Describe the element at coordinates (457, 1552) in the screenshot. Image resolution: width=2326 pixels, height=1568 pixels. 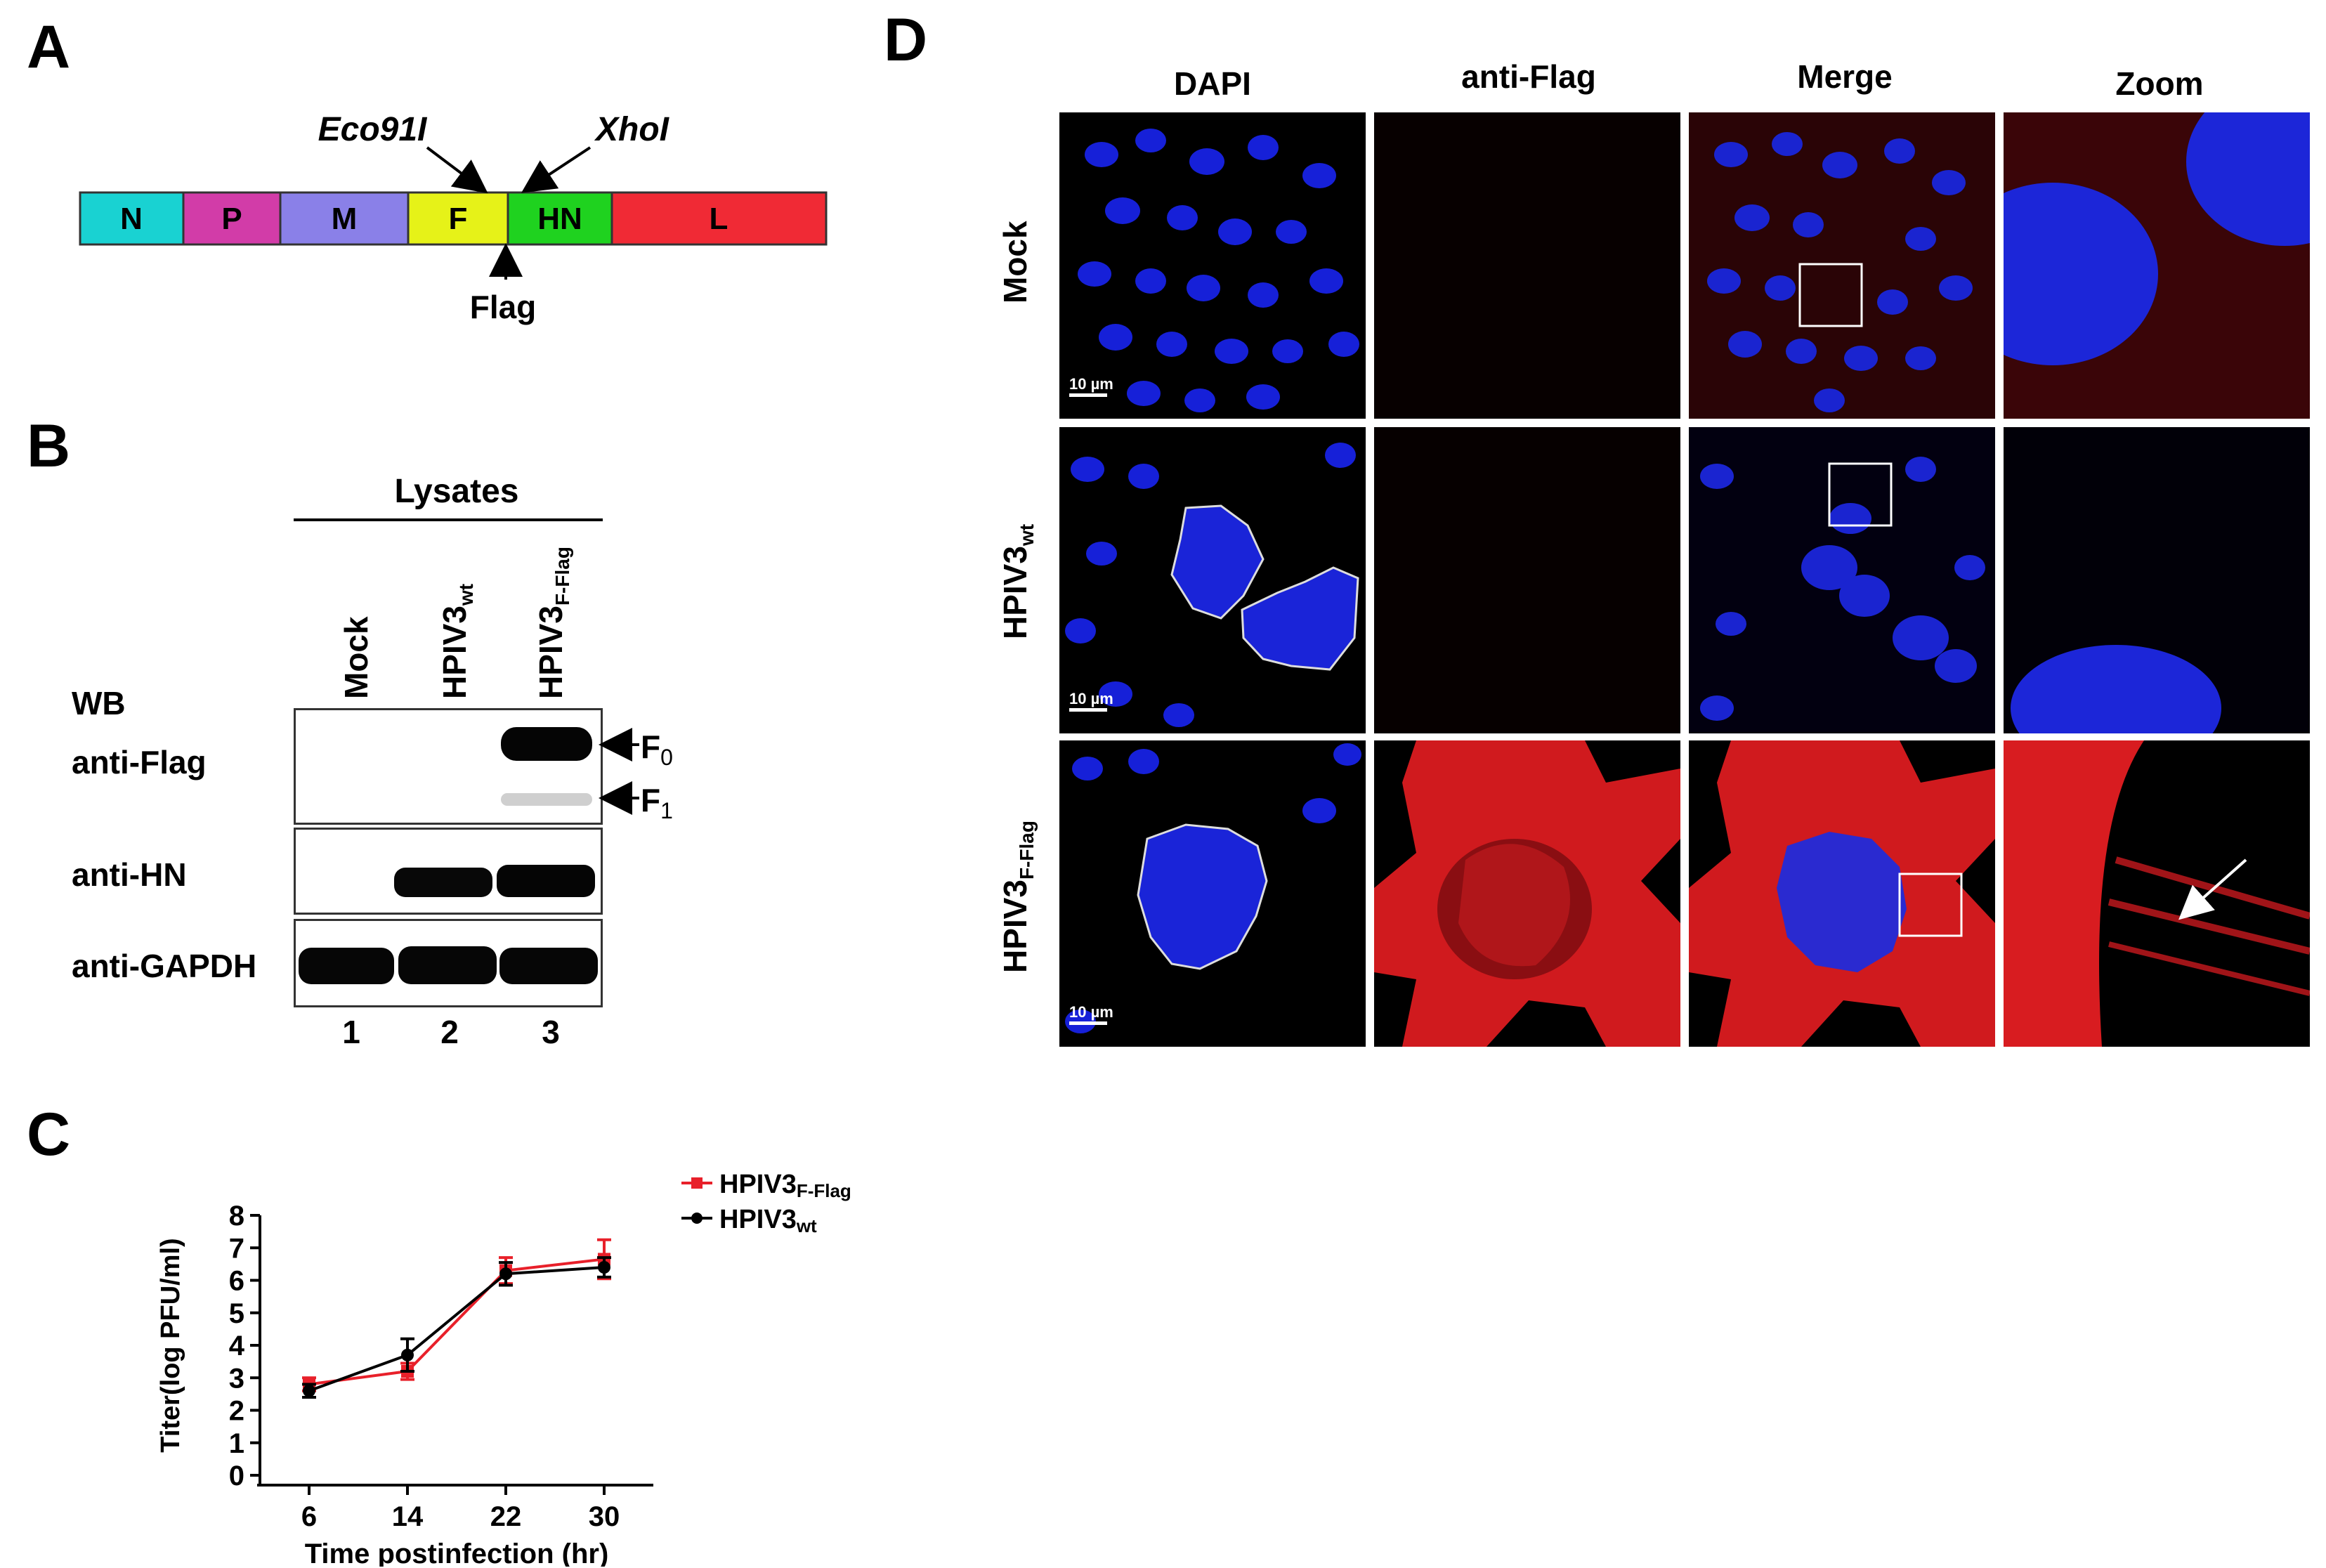
I see `x-axis-label: Time postinfection (hr)` at that location.